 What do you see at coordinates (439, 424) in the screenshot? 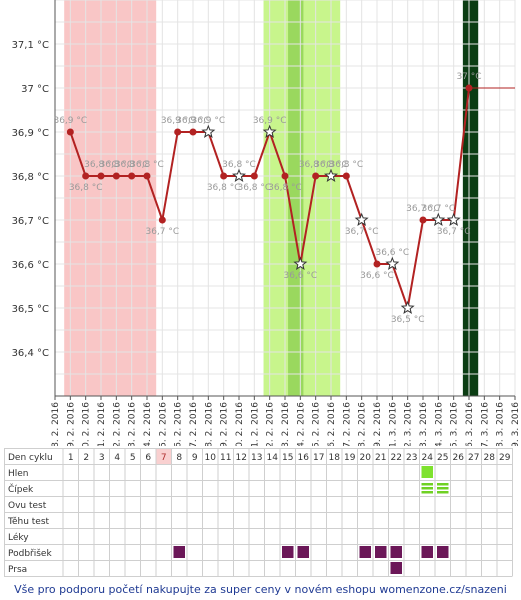
I see `x-tick-label: 4. 3. 2016` at bounding box center [439, 424].